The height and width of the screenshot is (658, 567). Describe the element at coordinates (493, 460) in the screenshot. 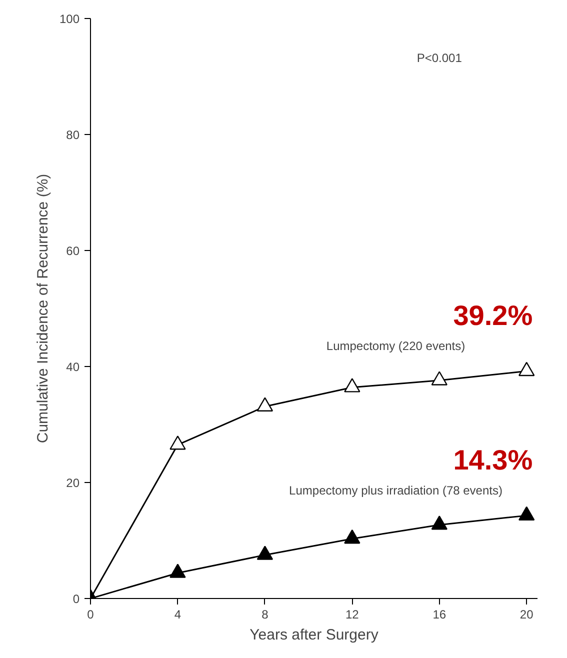

I see `annotation: 14.3%` at that location.